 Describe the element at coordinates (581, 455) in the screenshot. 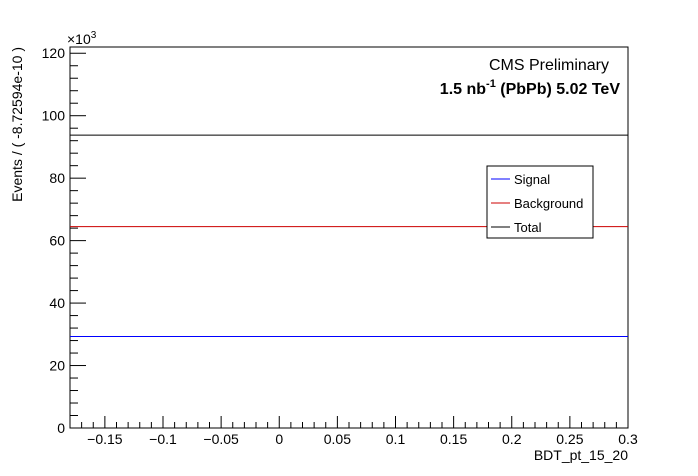

I see `x-axis-label: BDT_pt_15_20` at that location.